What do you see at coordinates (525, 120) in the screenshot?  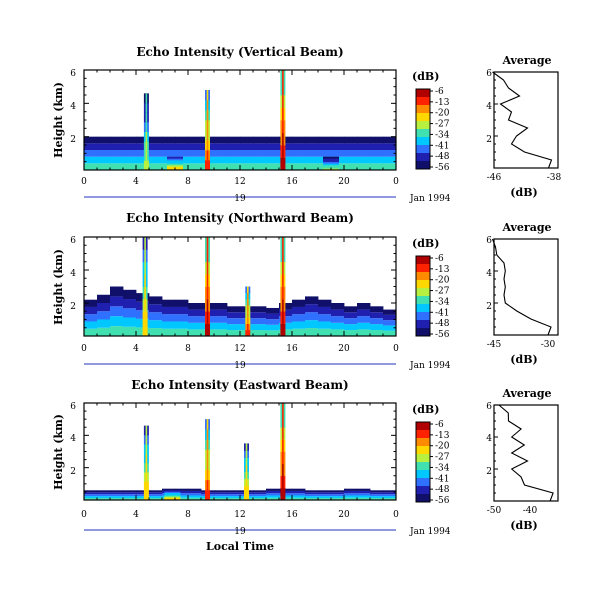 I see `average-profile` at bounding box center [525, 120].